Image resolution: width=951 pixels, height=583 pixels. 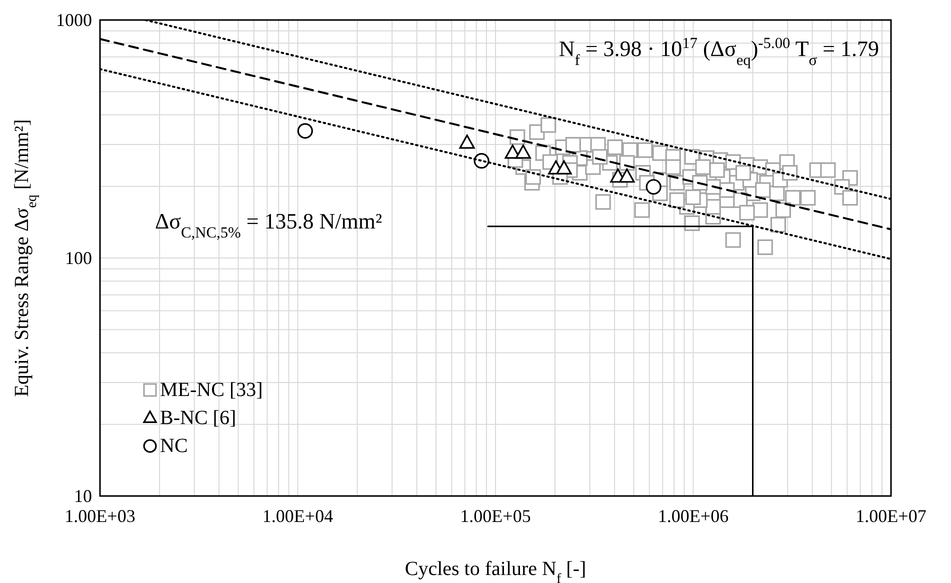 What do you see at coordinates (198, 418) in the screenshot?
I see `legend-label: B-NC [6]` at bounding box center [198, 418].